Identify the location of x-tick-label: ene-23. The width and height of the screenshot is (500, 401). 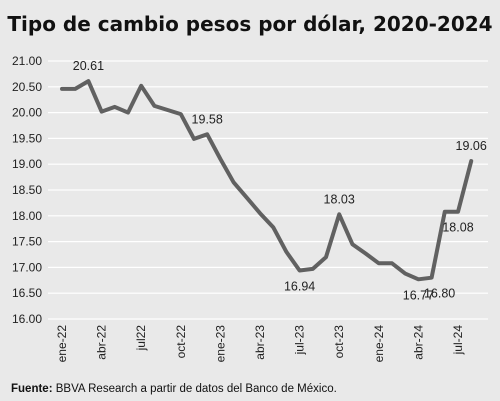
(220, 344).